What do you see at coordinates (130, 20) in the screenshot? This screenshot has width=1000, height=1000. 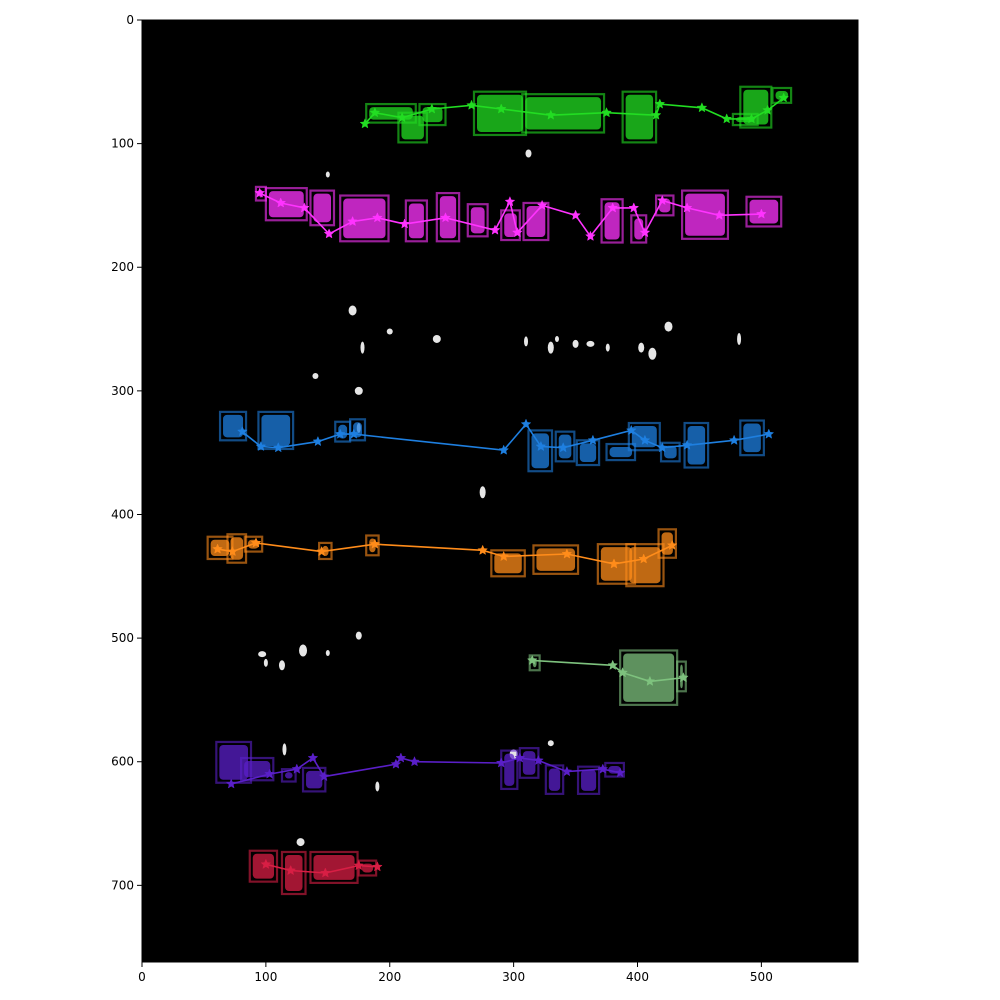 I see `y-tick-label: 0` at bounding box center [130, 20].